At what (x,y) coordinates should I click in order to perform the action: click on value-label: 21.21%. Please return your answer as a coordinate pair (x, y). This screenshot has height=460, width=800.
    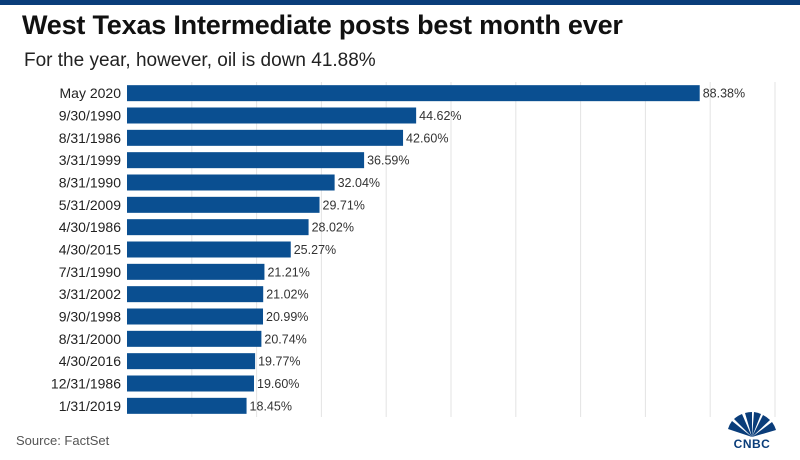
    Looking at the image, I should click on (288, 272).